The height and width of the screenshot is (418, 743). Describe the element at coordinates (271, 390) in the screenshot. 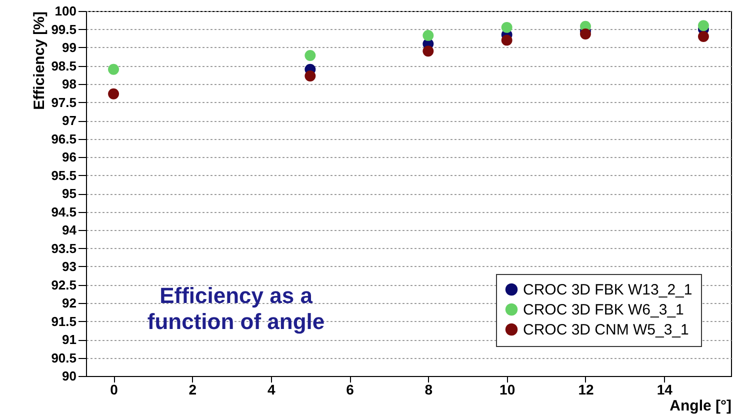

I see `x-tick-label: 4` at that location.